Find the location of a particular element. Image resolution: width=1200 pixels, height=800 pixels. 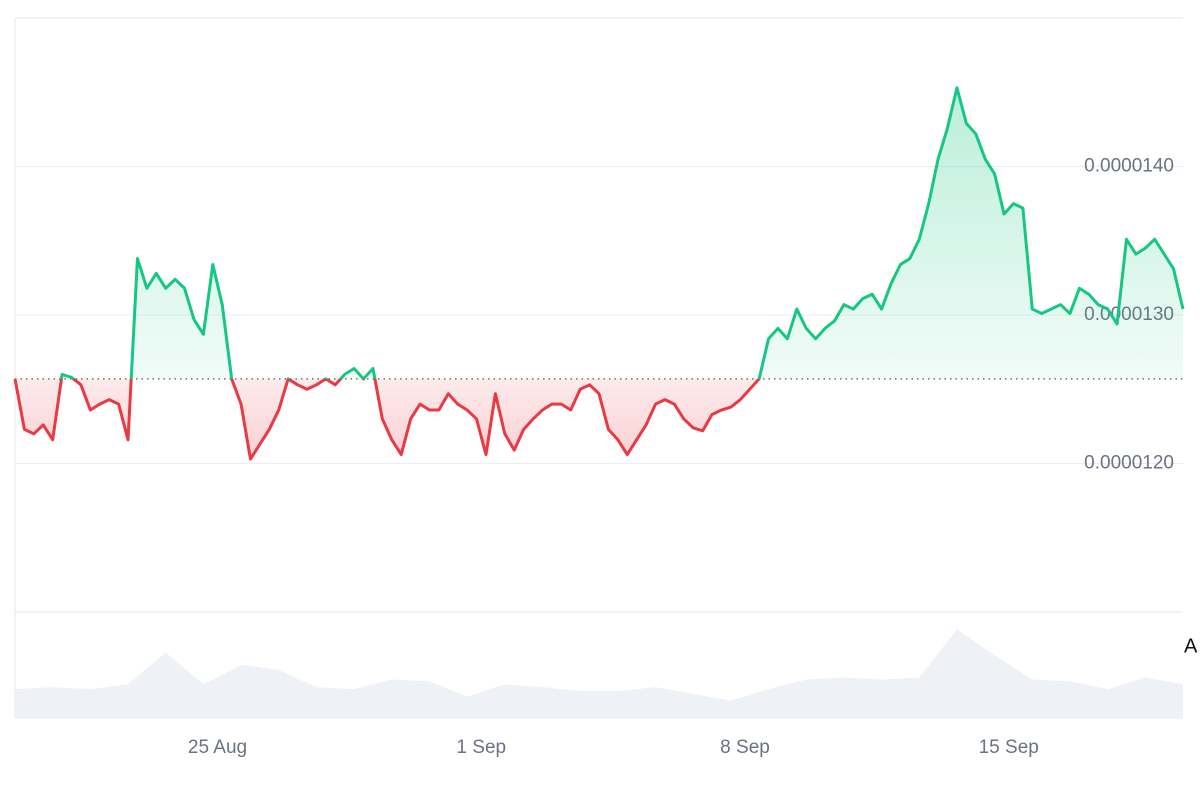

y-tick-label: 0.0000140 is located at coordinates (1129, 166).